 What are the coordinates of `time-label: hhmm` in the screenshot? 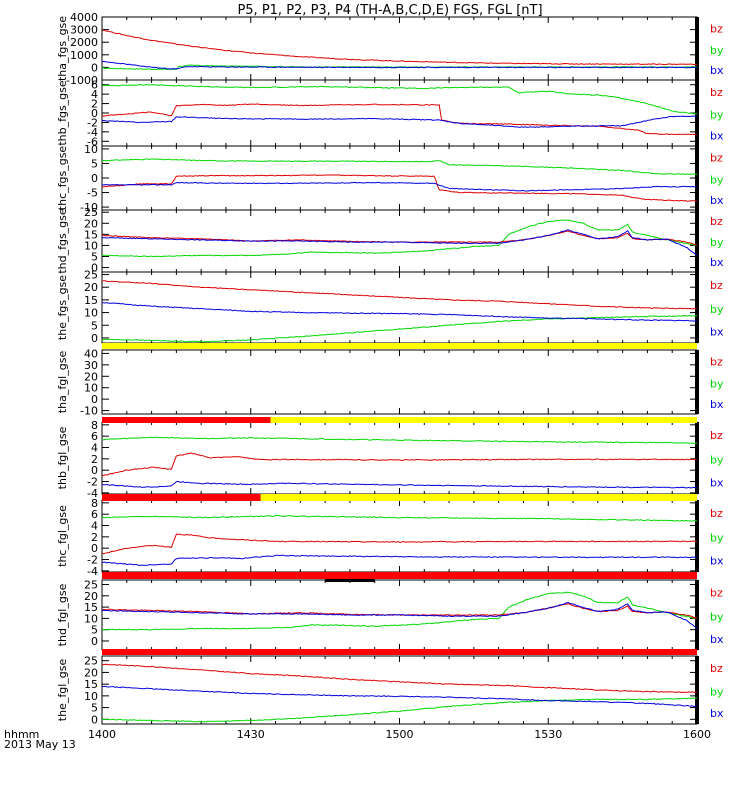 It's located at (21, 734).